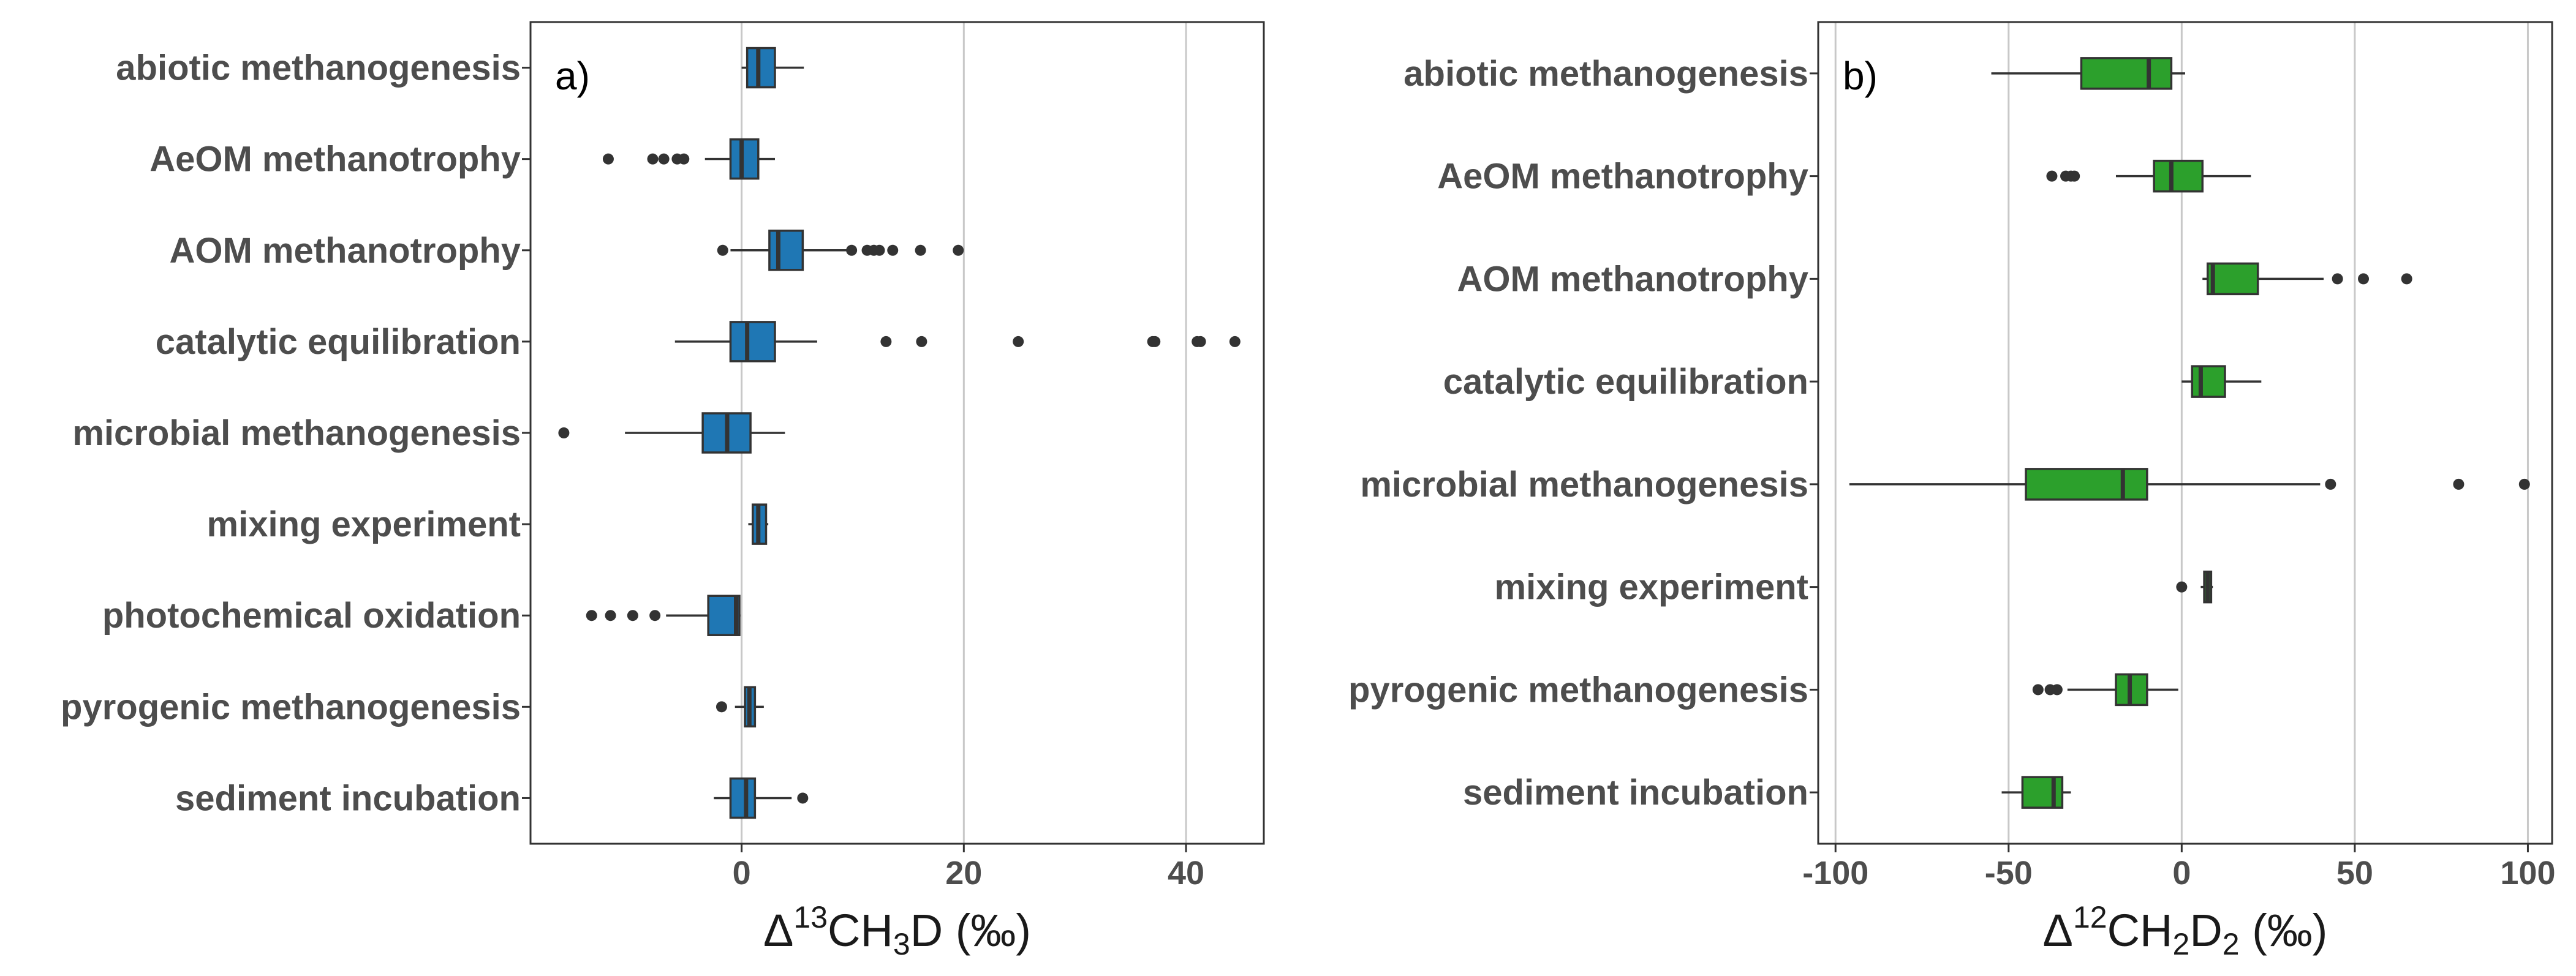 This screenshot has width=2576, height=976. What do you see at coordinates (1186, 873) in the screenshot?
I see `x-tick-label: 40` at bounding box center [1186, 873].